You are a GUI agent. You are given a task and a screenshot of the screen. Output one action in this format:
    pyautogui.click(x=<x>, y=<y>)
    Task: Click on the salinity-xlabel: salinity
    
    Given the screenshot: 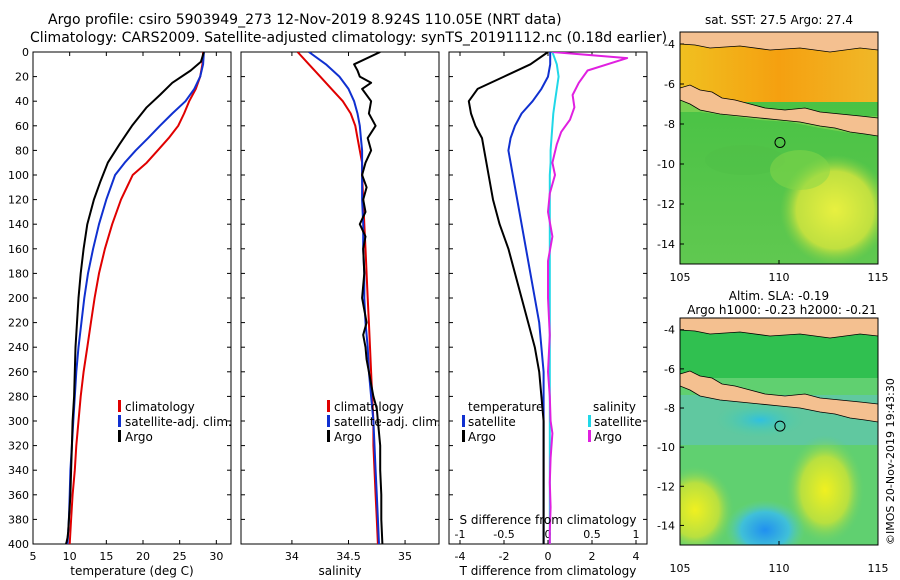 What is the action you would take?
    pyautogui.click(x=339, y=571)
    